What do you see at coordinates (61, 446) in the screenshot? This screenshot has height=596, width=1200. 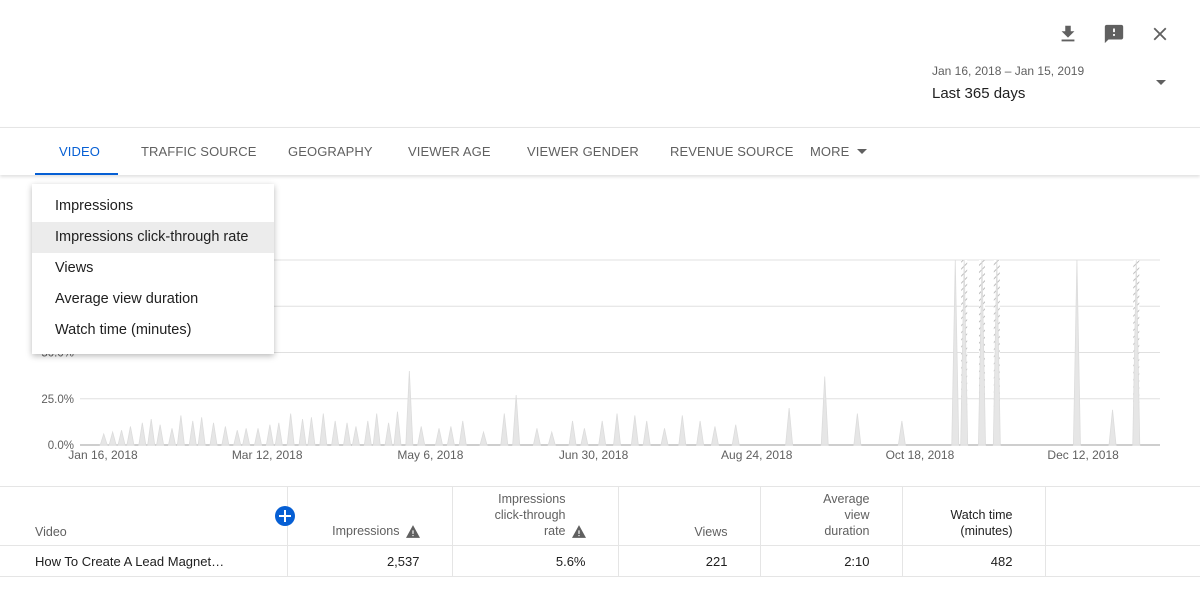 I see `y-tick-label: 0.0%` at bounding box center [61, 446].